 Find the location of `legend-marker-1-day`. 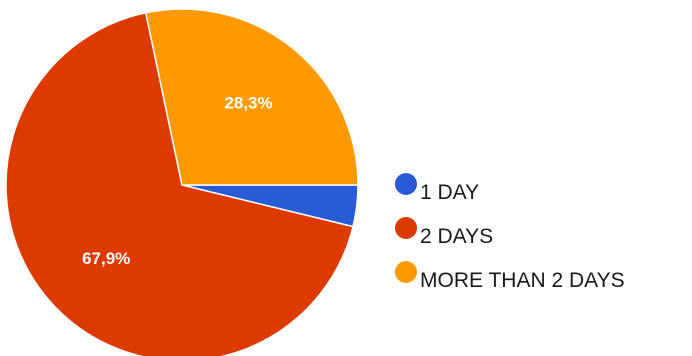

legend-marker-1-day is located at coordinates (406, 184).